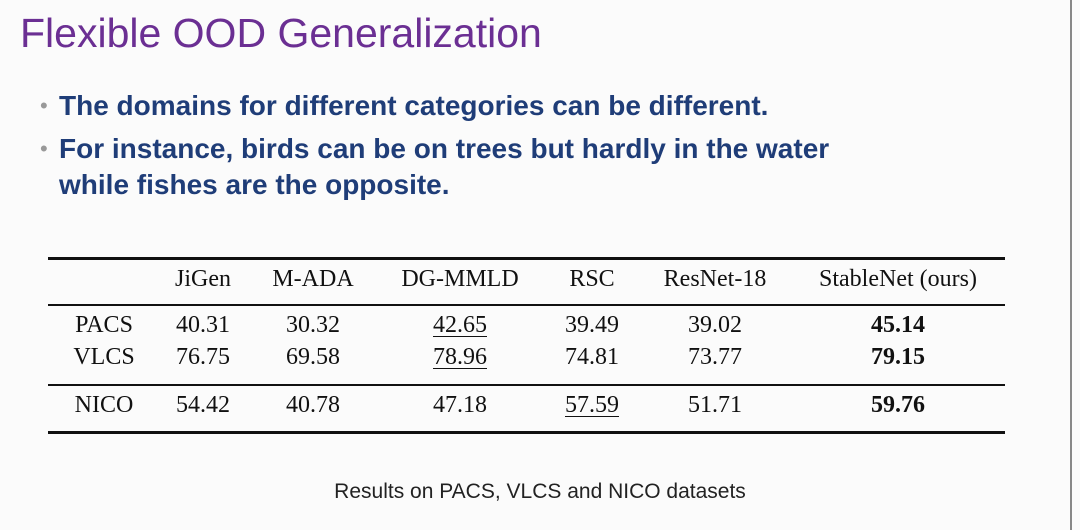 The image size is (1080, 530). I want to click on table-cell: 76.75, so click(203, 357).